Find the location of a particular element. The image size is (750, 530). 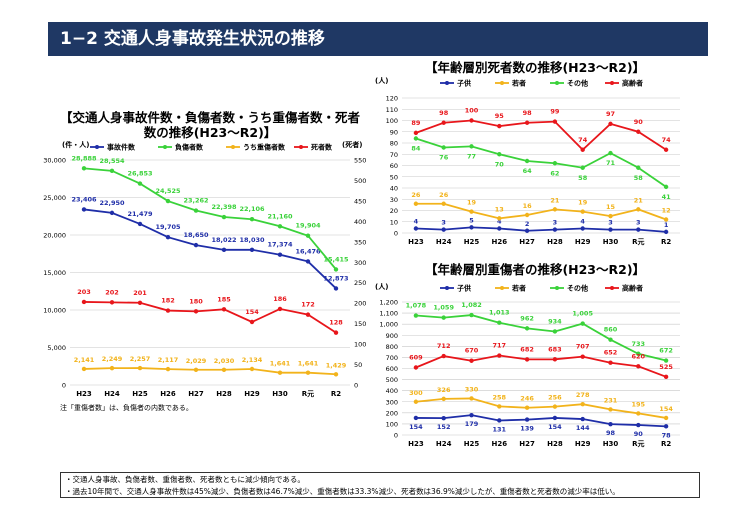

x-tick-label: H27 is located at coordinates (196, 394).